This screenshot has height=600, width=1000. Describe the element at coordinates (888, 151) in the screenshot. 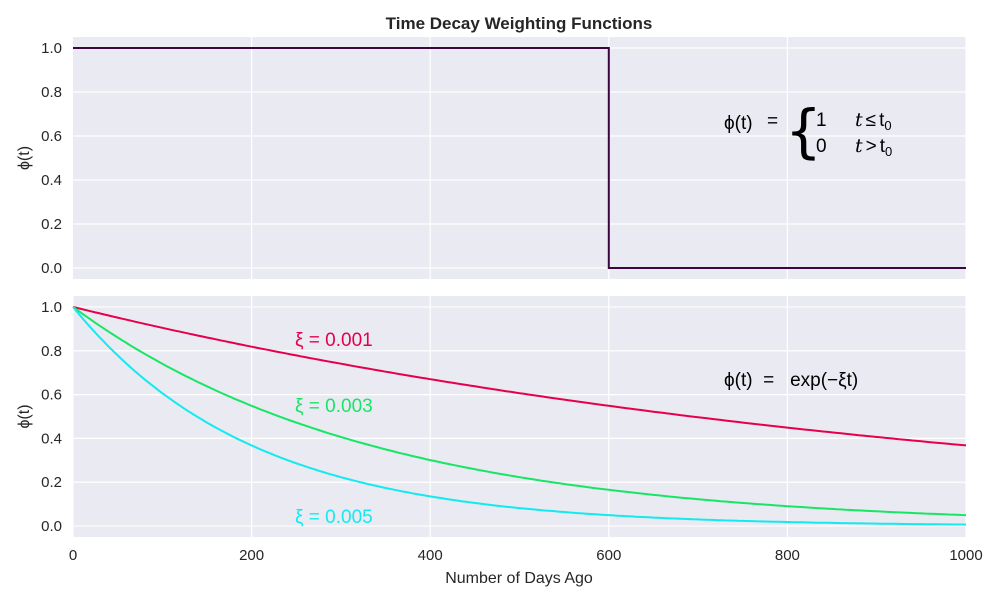

I see `case2-sub: 0` at that location.